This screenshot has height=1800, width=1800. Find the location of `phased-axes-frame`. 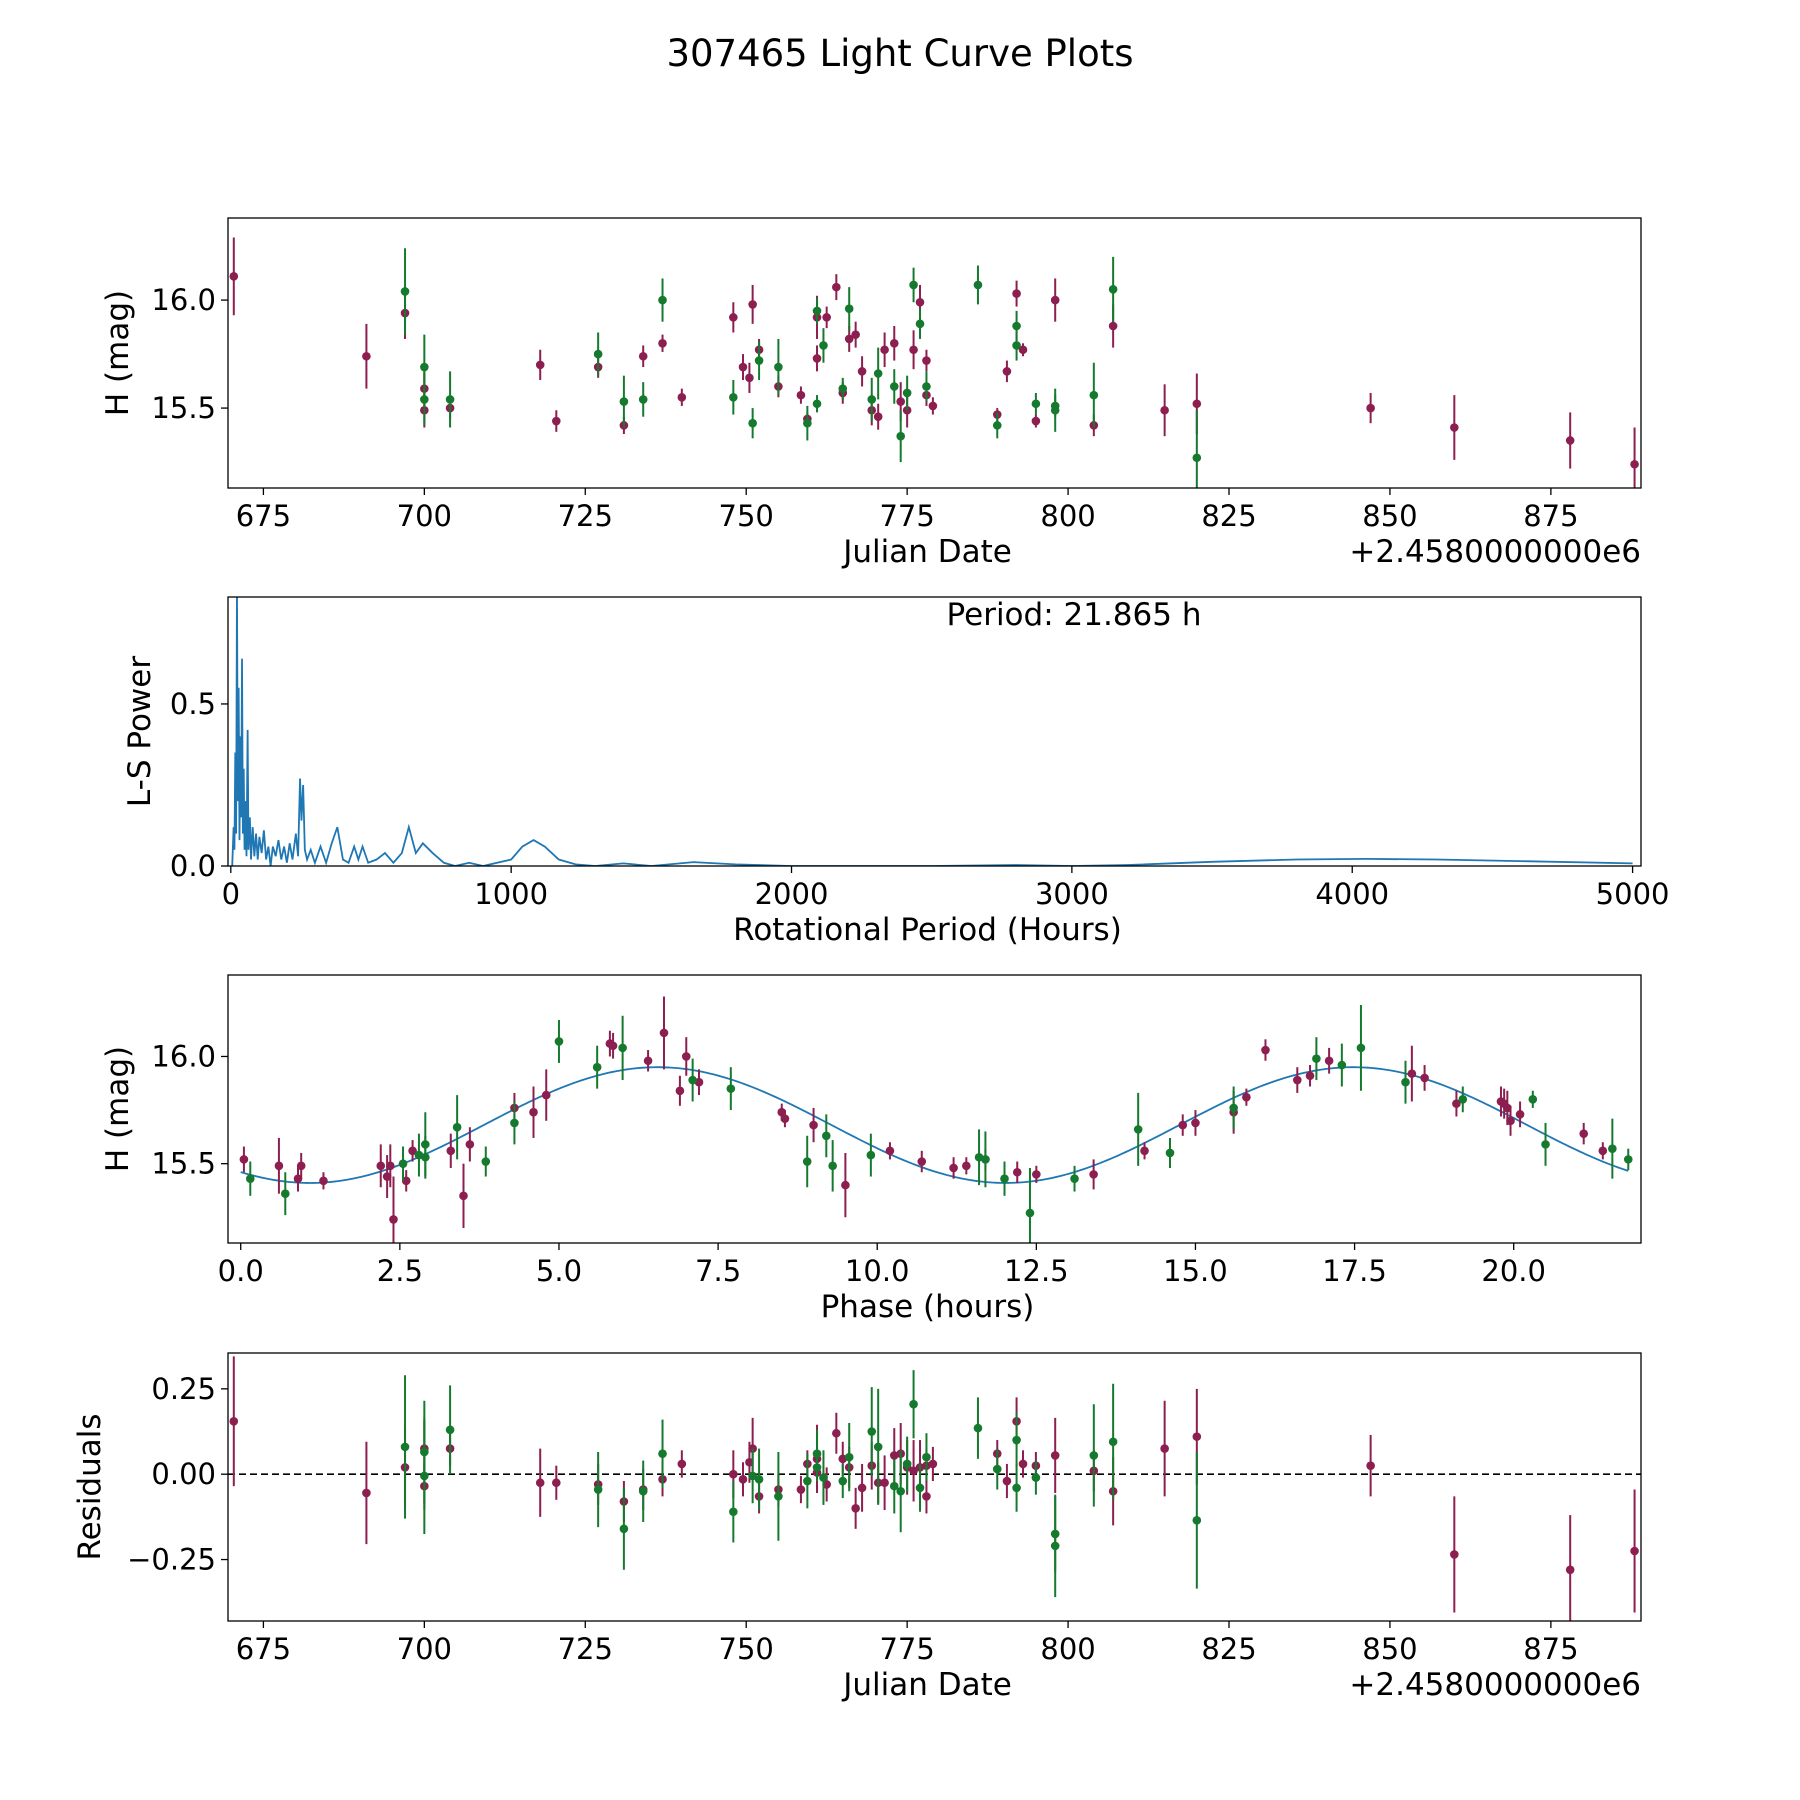

phased-axes-frame is located at coordinates (934, 1109).